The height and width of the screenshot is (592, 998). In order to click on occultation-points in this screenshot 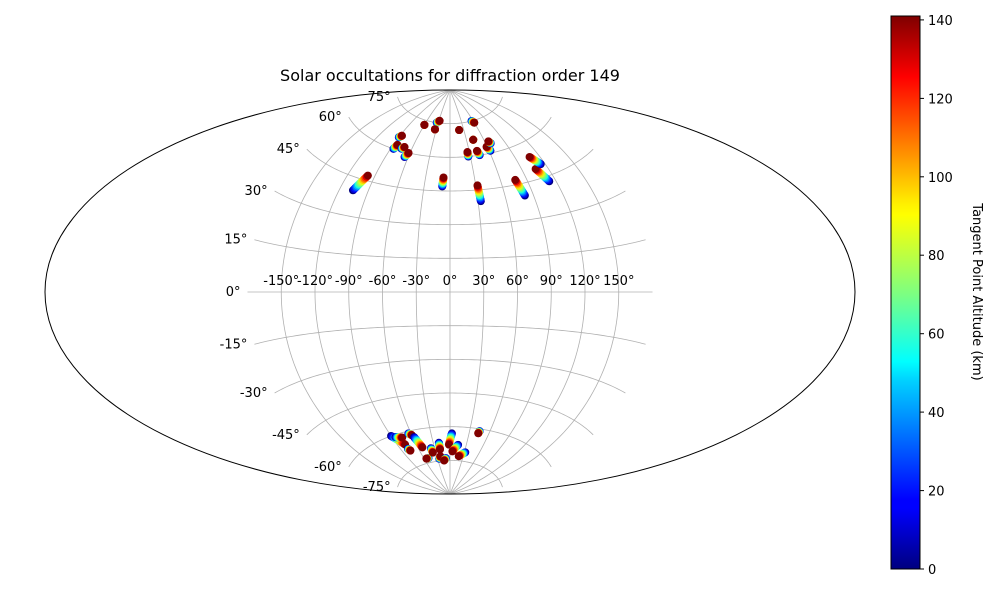, I will do `click(451, 290)`.